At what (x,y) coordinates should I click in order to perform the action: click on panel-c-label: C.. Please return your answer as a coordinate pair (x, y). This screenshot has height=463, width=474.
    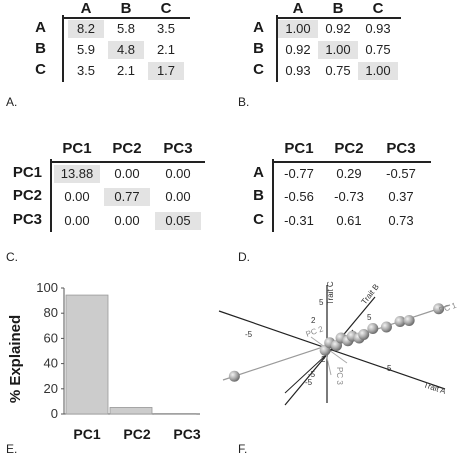
    Looking at the image, I should click on (12, 257).